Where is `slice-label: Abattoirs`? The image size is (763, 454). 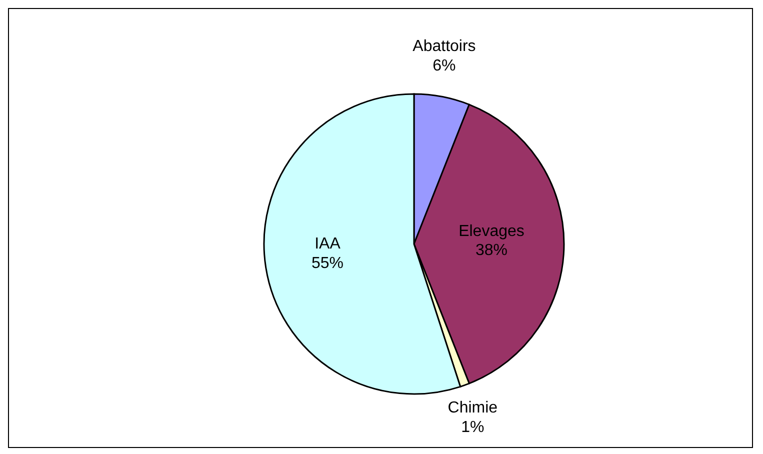
slice-label: Abattoirs is located at coordinates (444, 47).